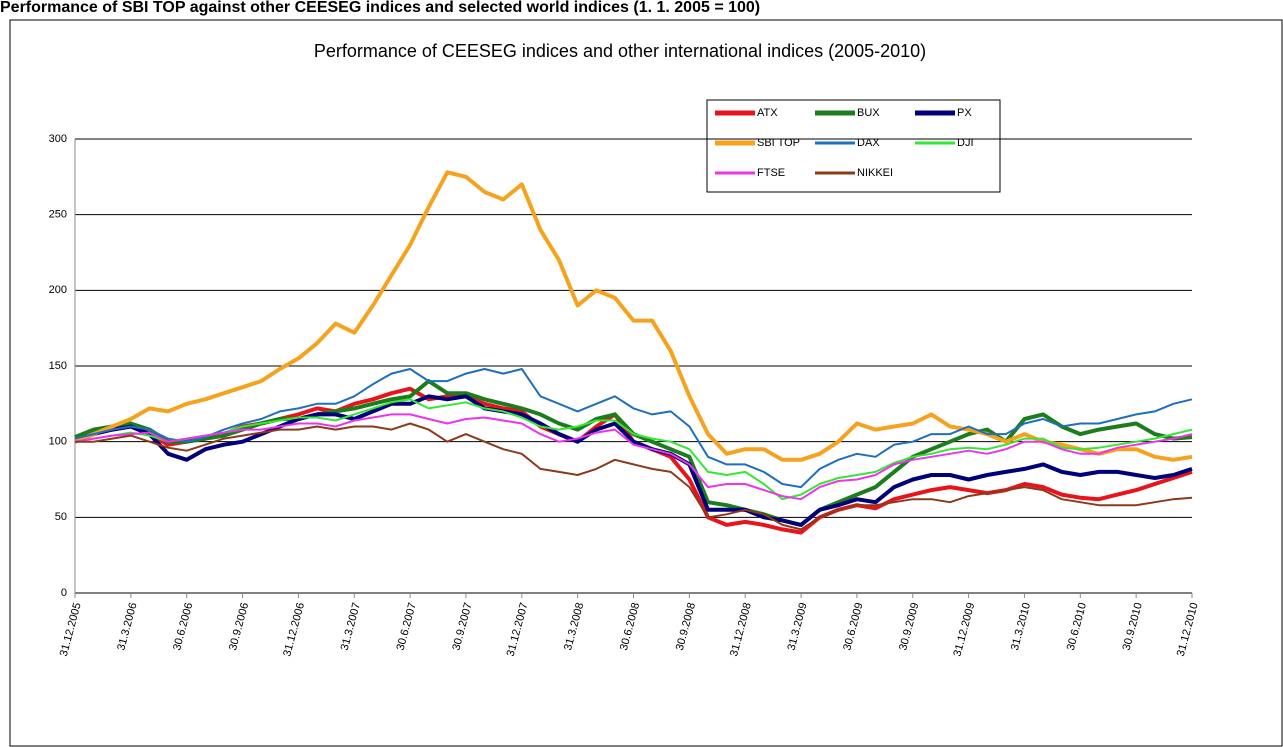 This screenshot has height=747, width=1283. Describe the element at coordinates (778, 143) in the screenshot. I see `legend-label: SBI TOP` at that location.